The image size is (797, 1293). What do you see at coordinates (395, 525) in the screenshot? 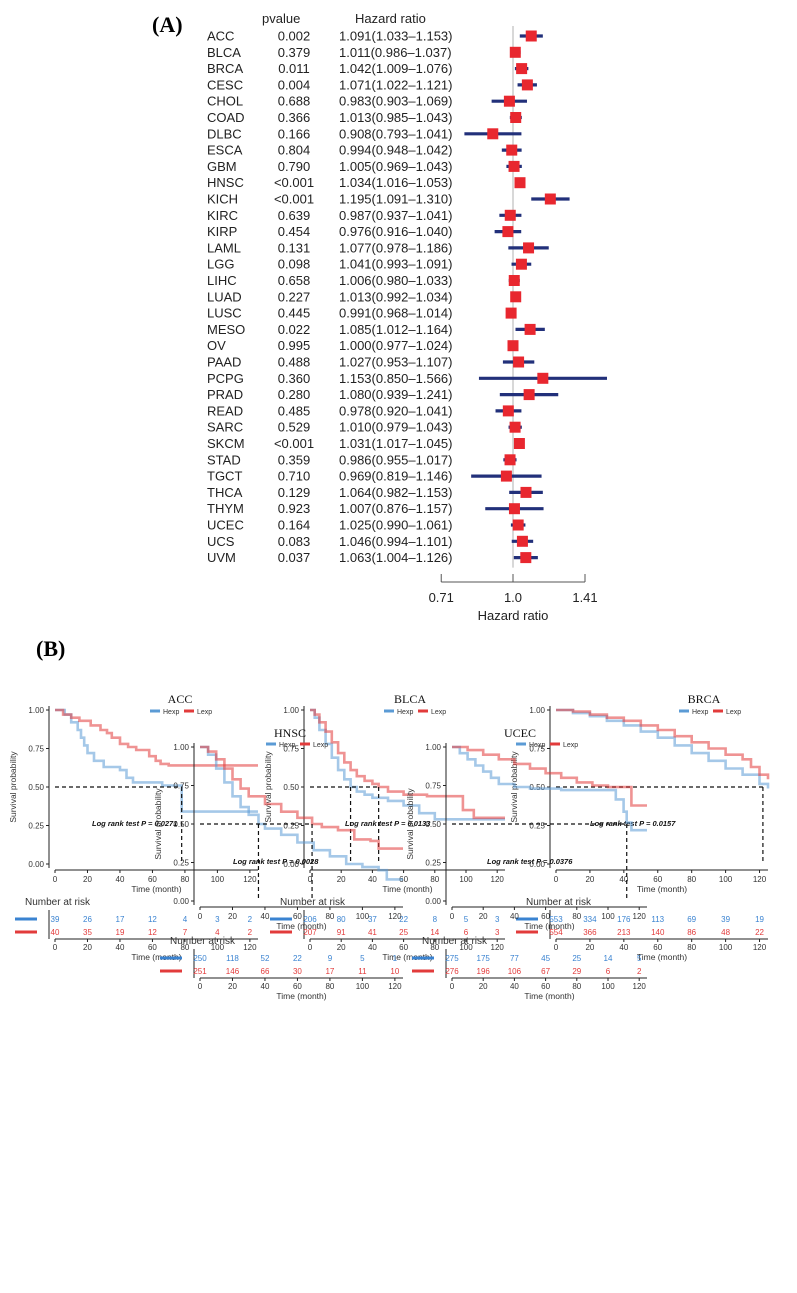
I see `row-hr: 1.025(0.990–1.061)` at bounding box center [395, 525].